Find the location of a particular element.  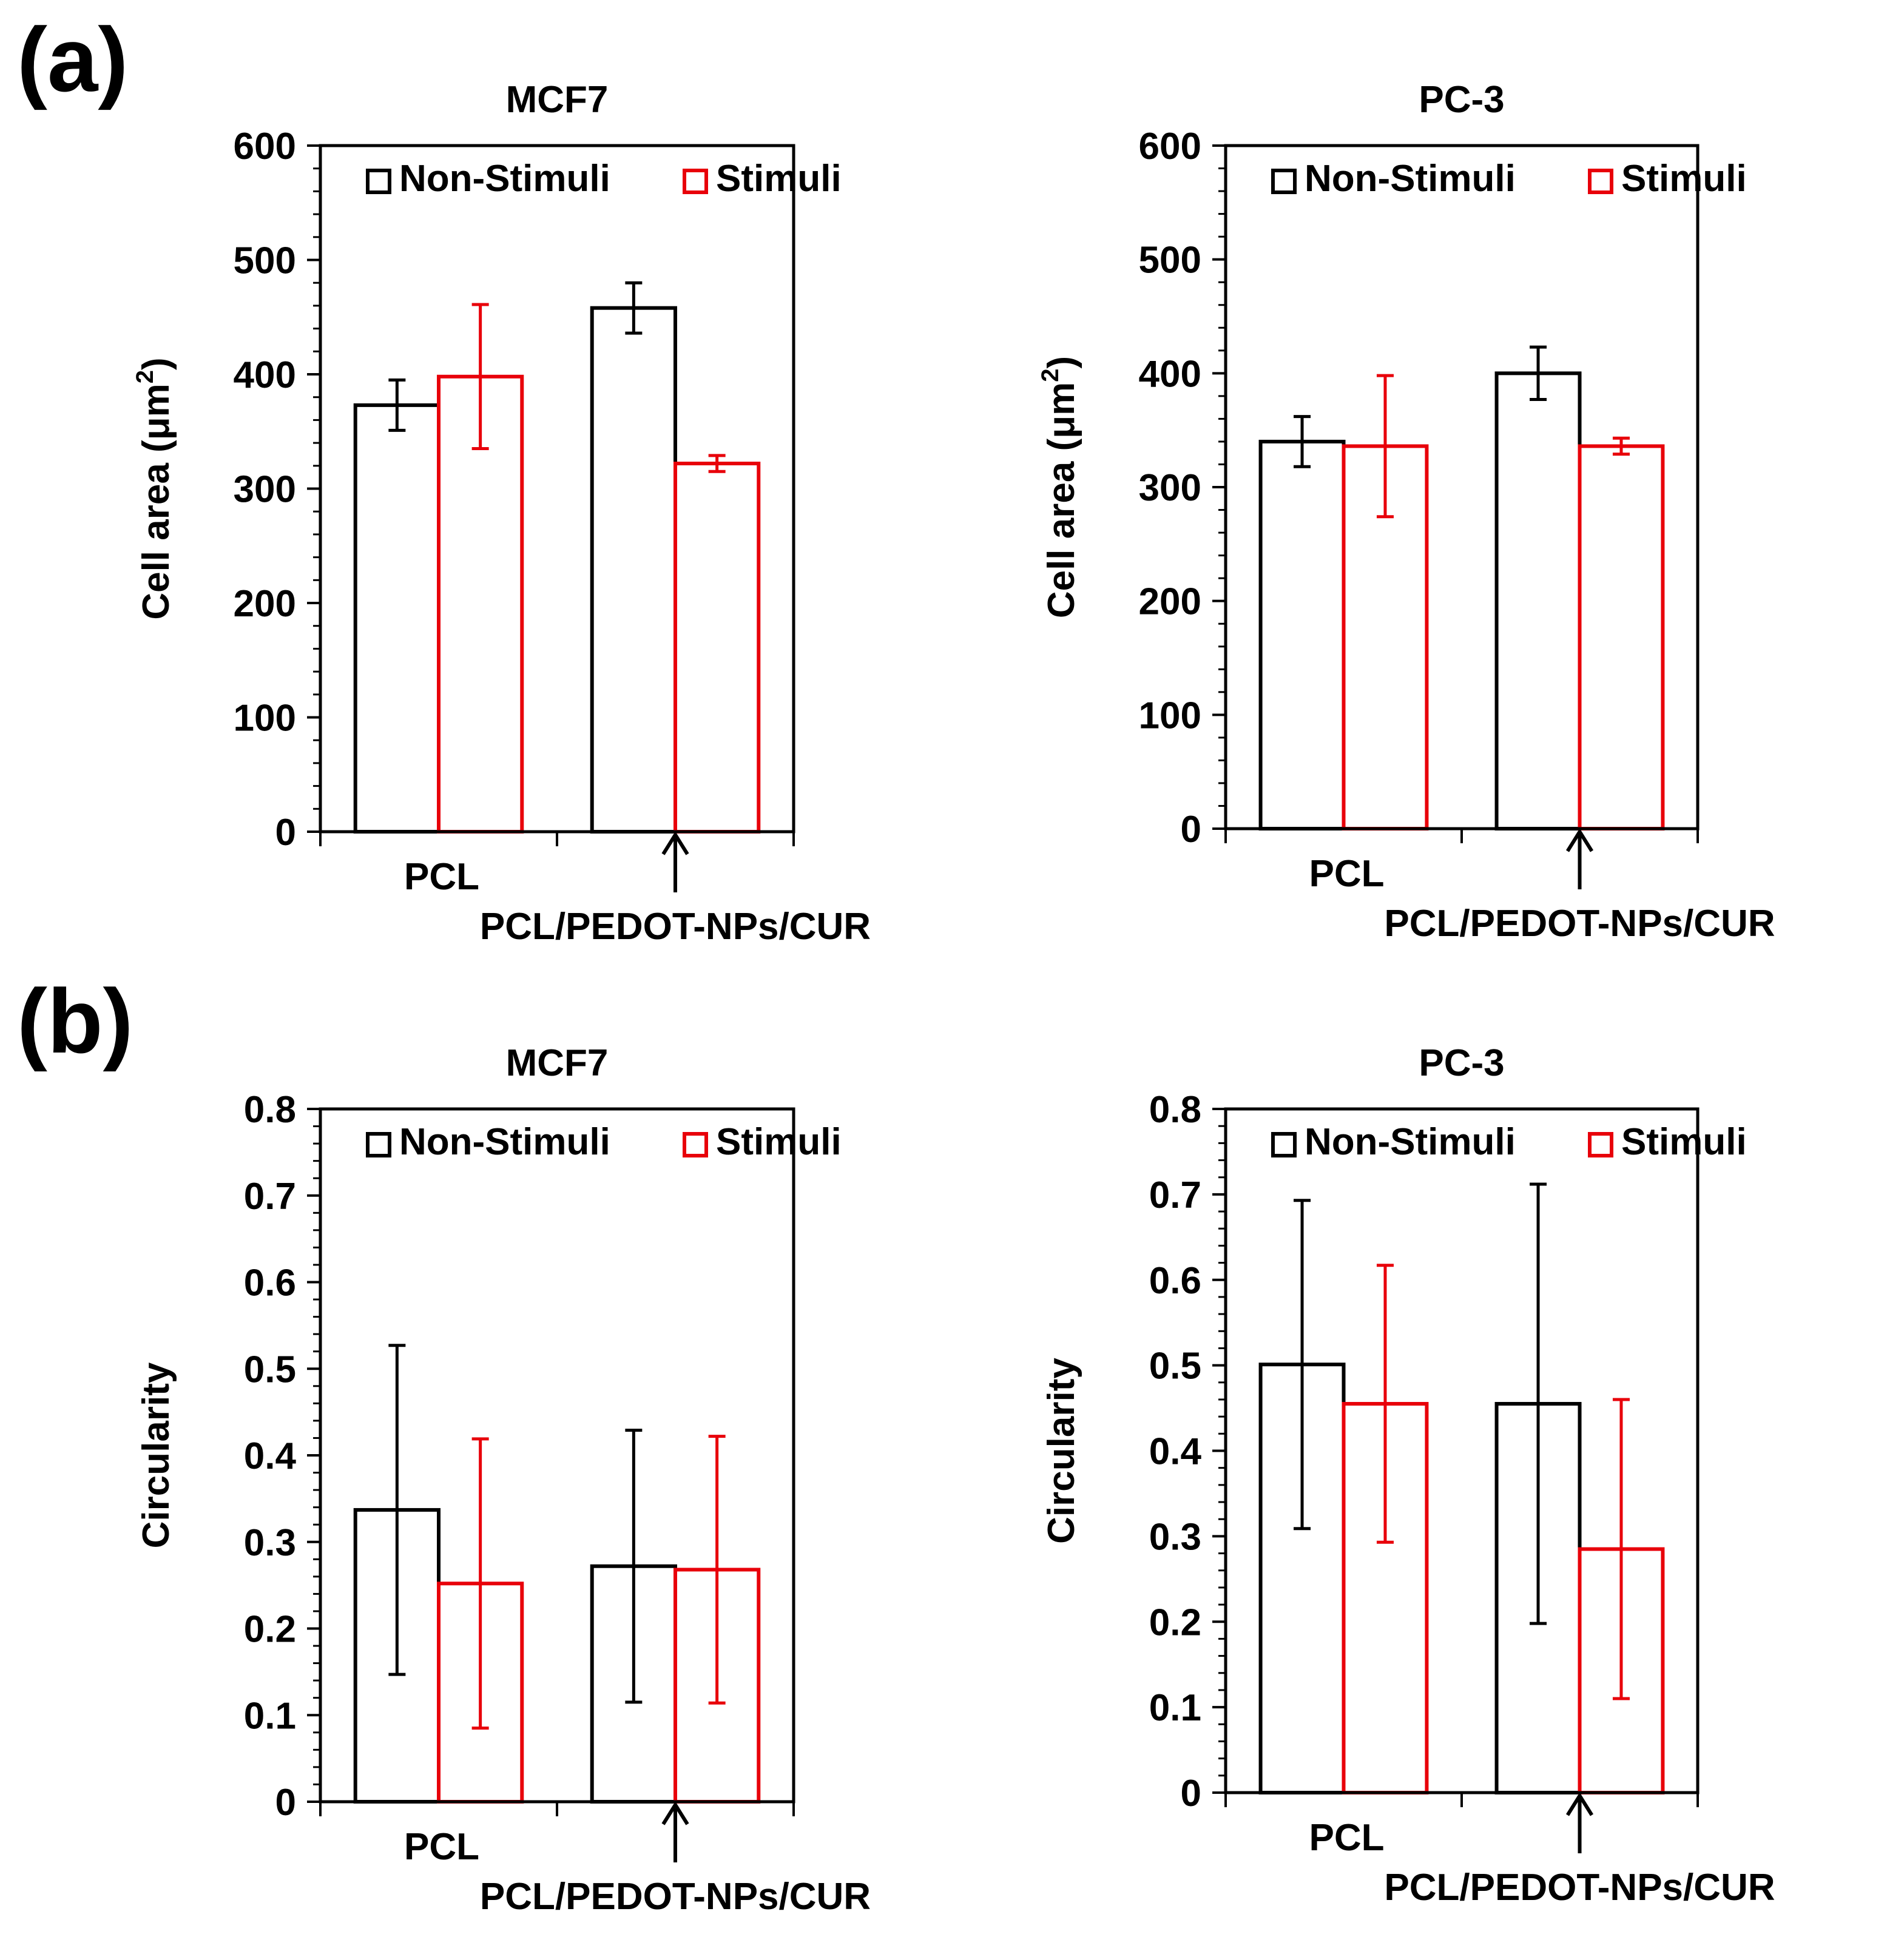

panel-label-a: (a) is located at coordinates (72, 59).